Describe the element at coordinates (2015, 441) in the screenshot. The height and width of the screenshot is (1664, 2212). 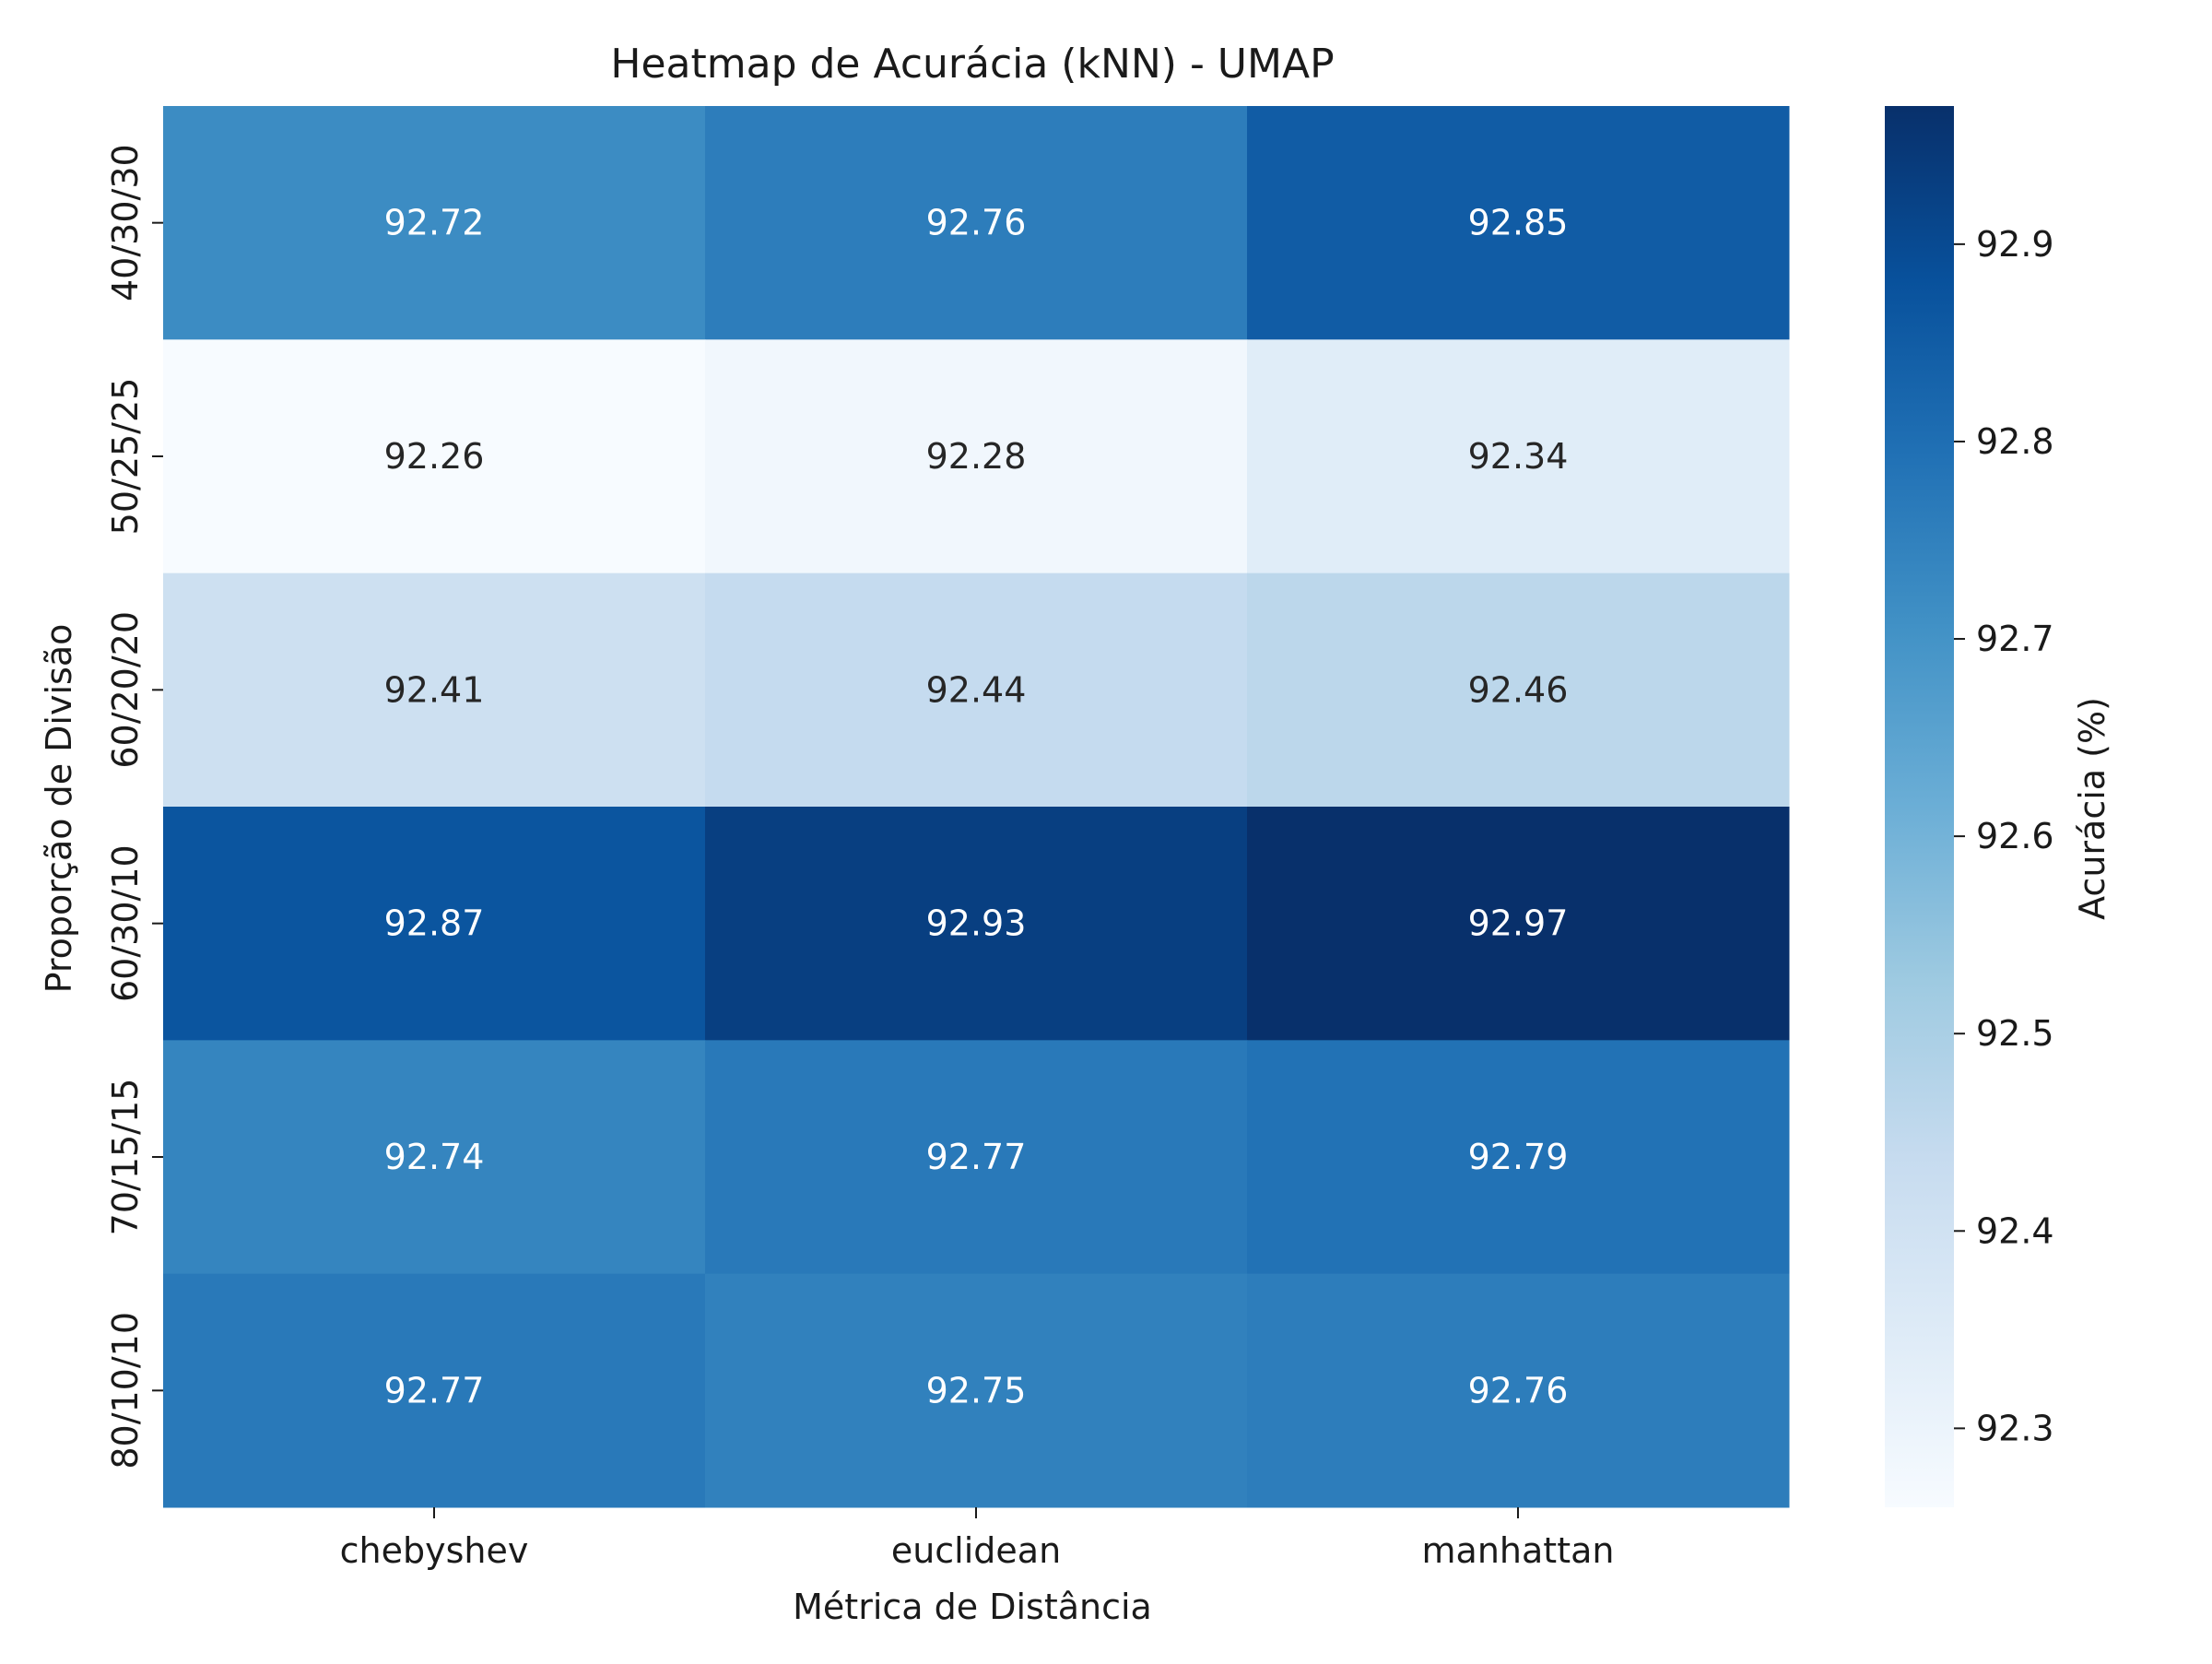
I see `colorbar-tick-label: 92.8` at that location.